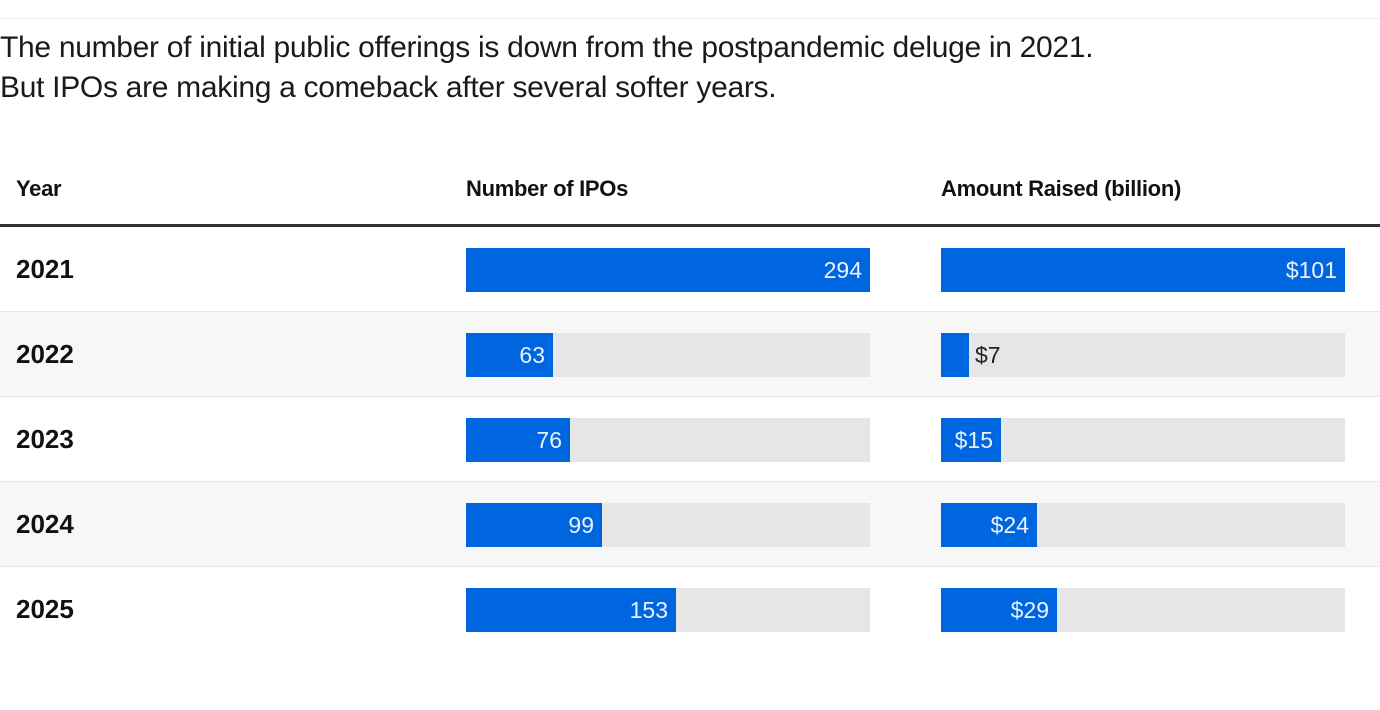  Describe the element at coordinates (1009, 525) in the screenshot. I see `amount-value-label: $24` at that location.